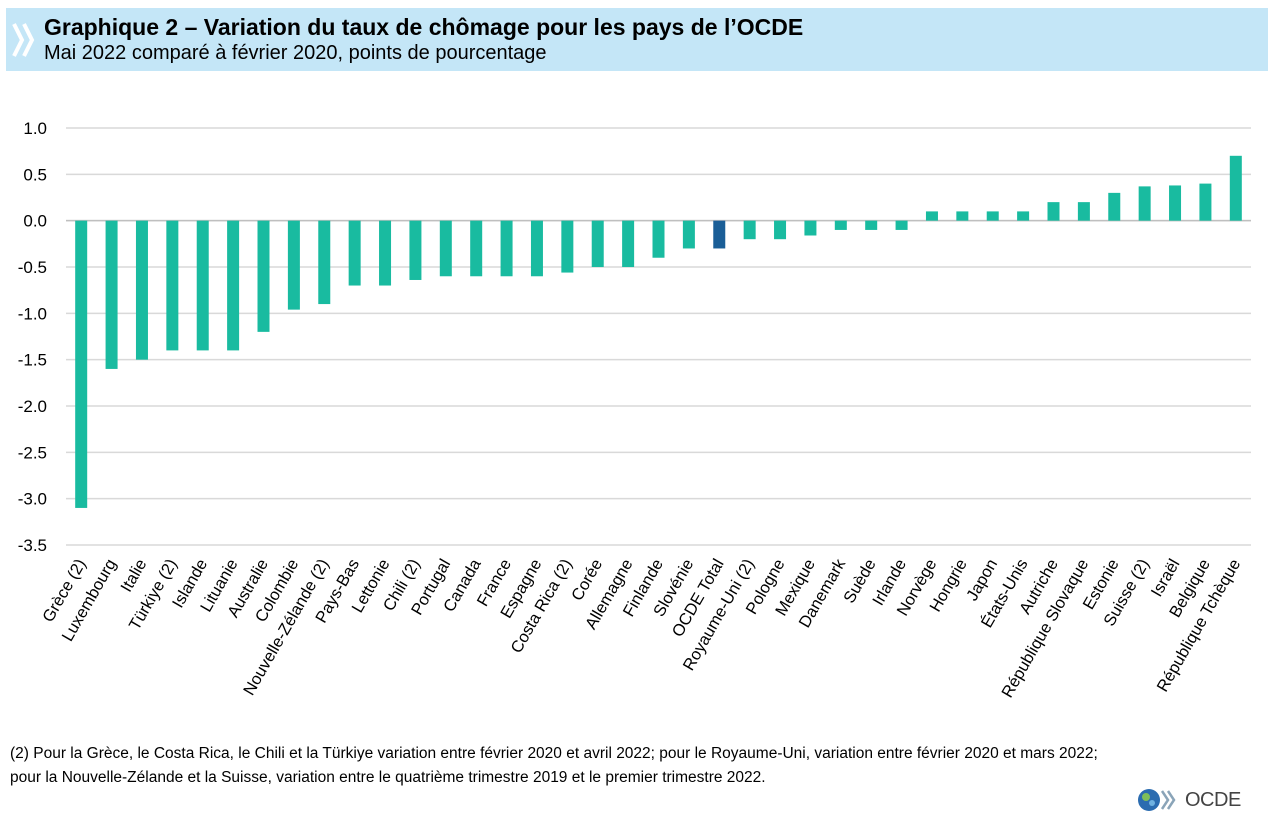  I want to click on y-tick-label: -2.0, so click(32, 406).